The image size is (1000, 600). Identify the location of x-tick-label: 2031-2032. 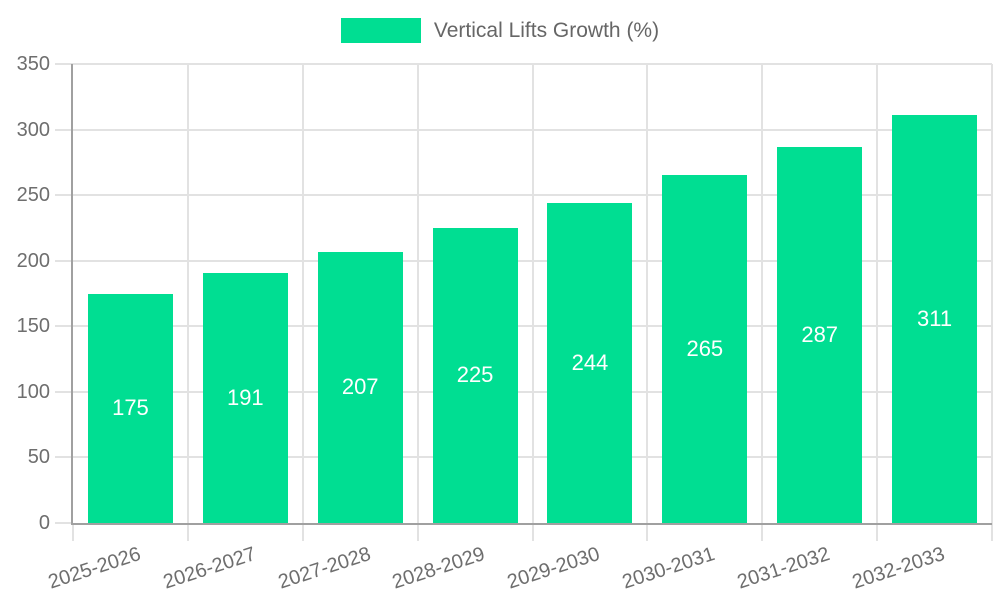
(783, 568).